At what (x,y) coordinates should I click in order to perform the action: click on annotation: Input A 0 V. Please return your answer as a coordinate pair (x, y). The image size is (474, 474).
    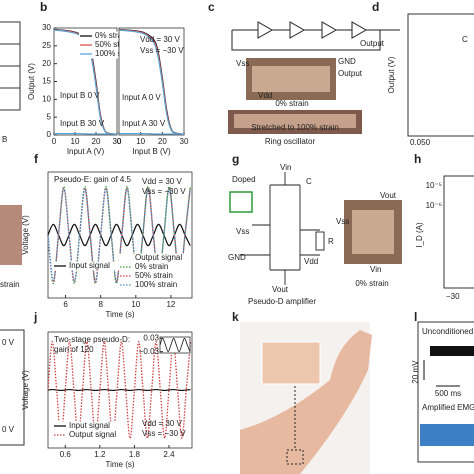
    Looking at the image, I should click on (141, 97).